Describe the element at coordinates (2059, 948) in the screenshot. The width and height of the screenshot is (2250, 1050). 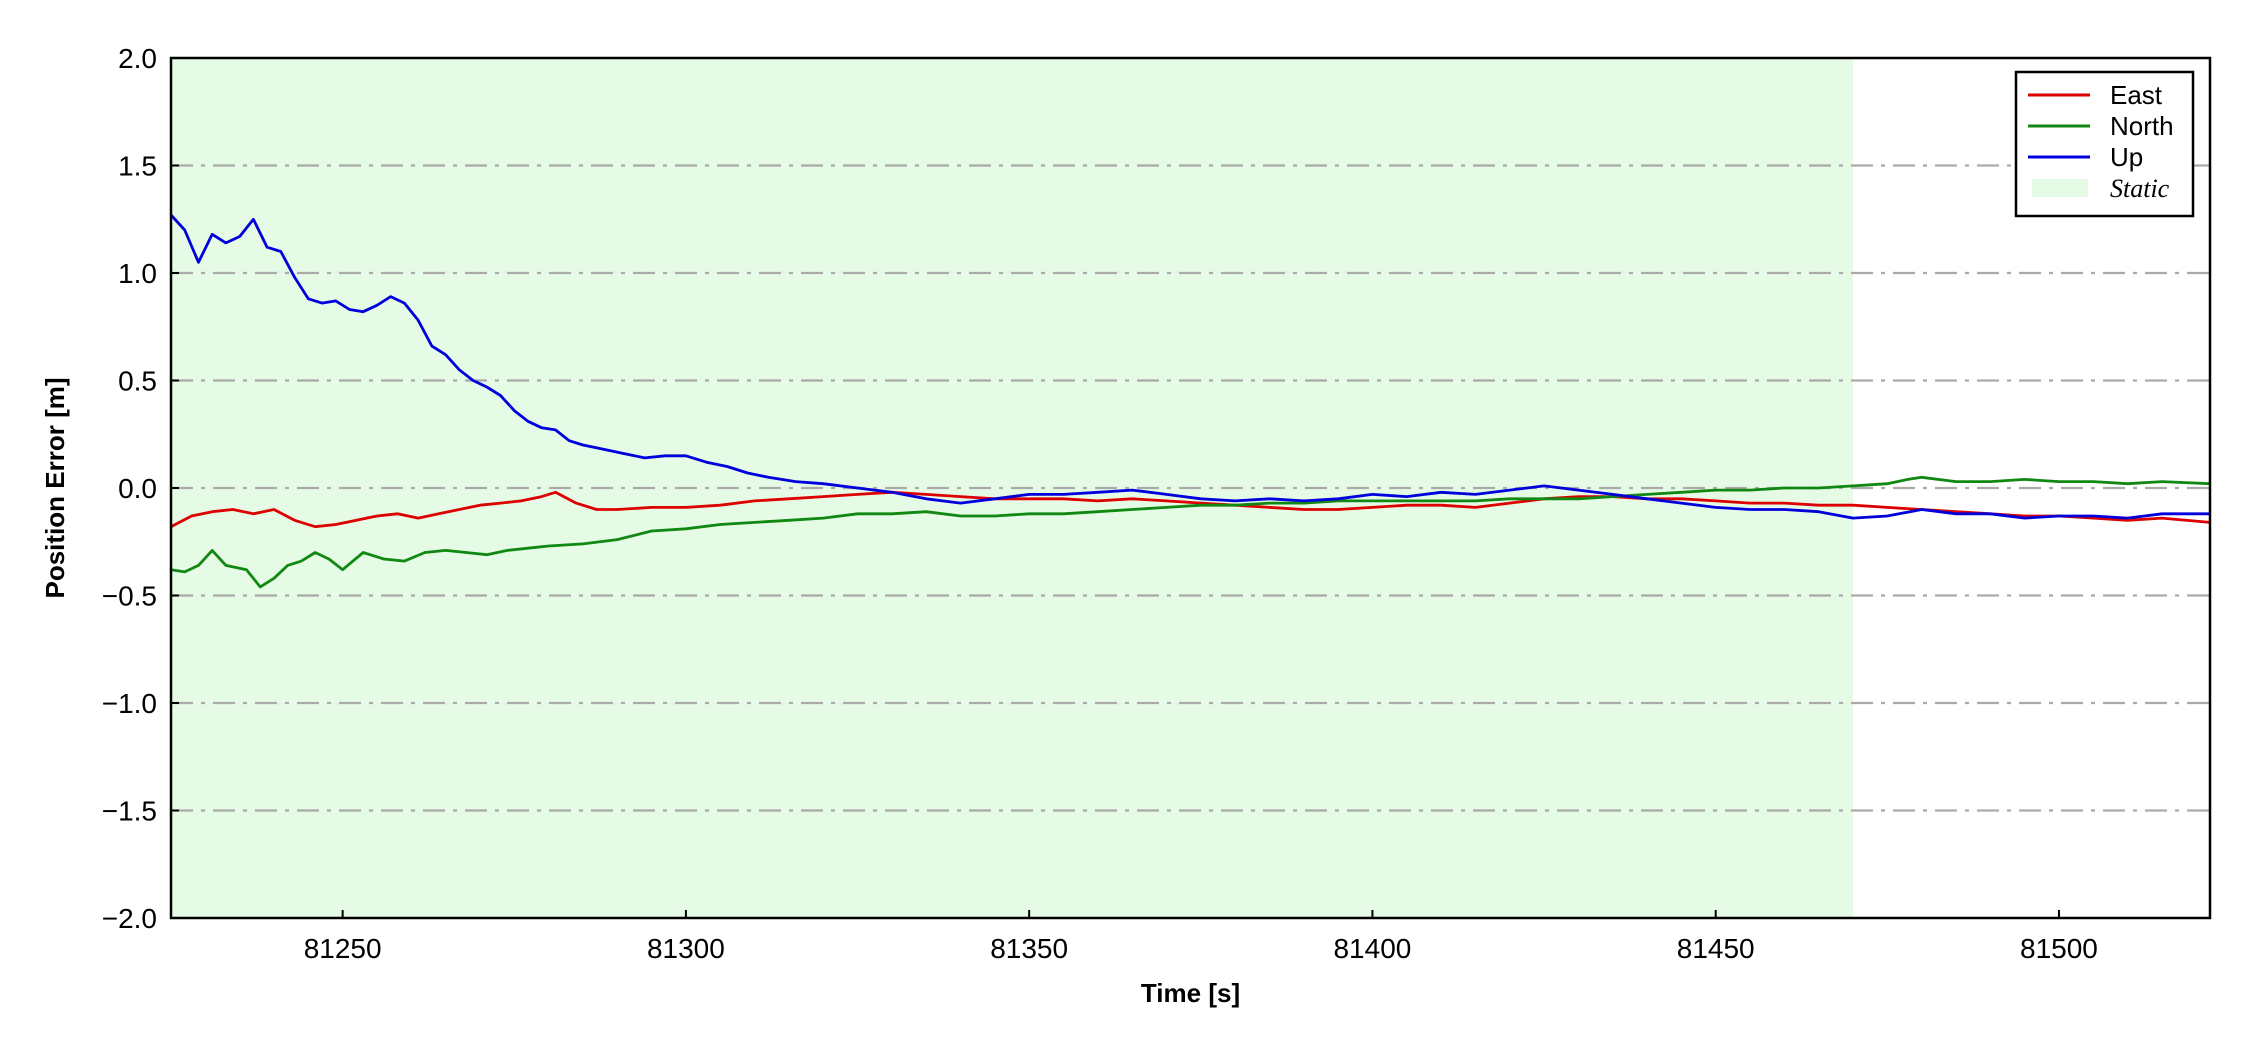
I see `x-tick-label: 81500` at that location.